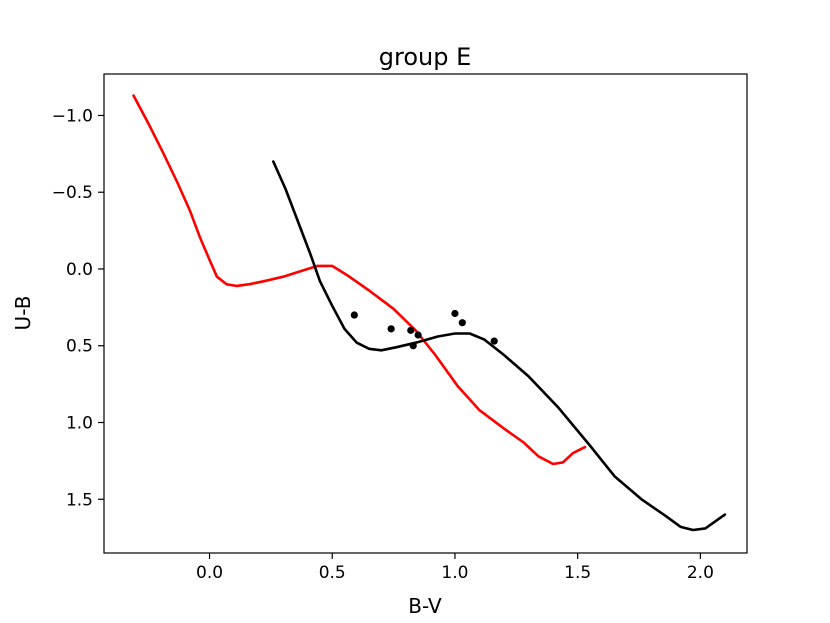 Image resolution: width=830 pixels, height=623 pixels. What do you see at coordinates (79, 424) in the screenshot?
I see `y-tick-label: 1.0` at bounding box center [79, 424].